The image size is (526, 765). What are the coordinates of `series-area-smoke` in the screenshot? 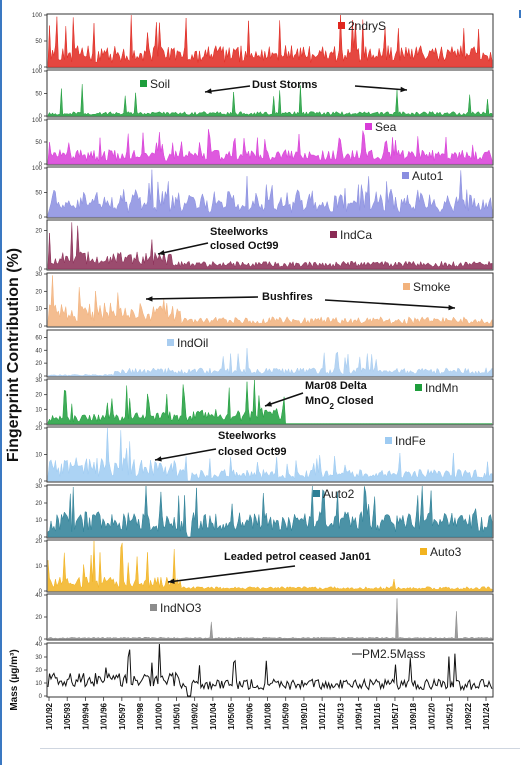 It's located at (270, 301).